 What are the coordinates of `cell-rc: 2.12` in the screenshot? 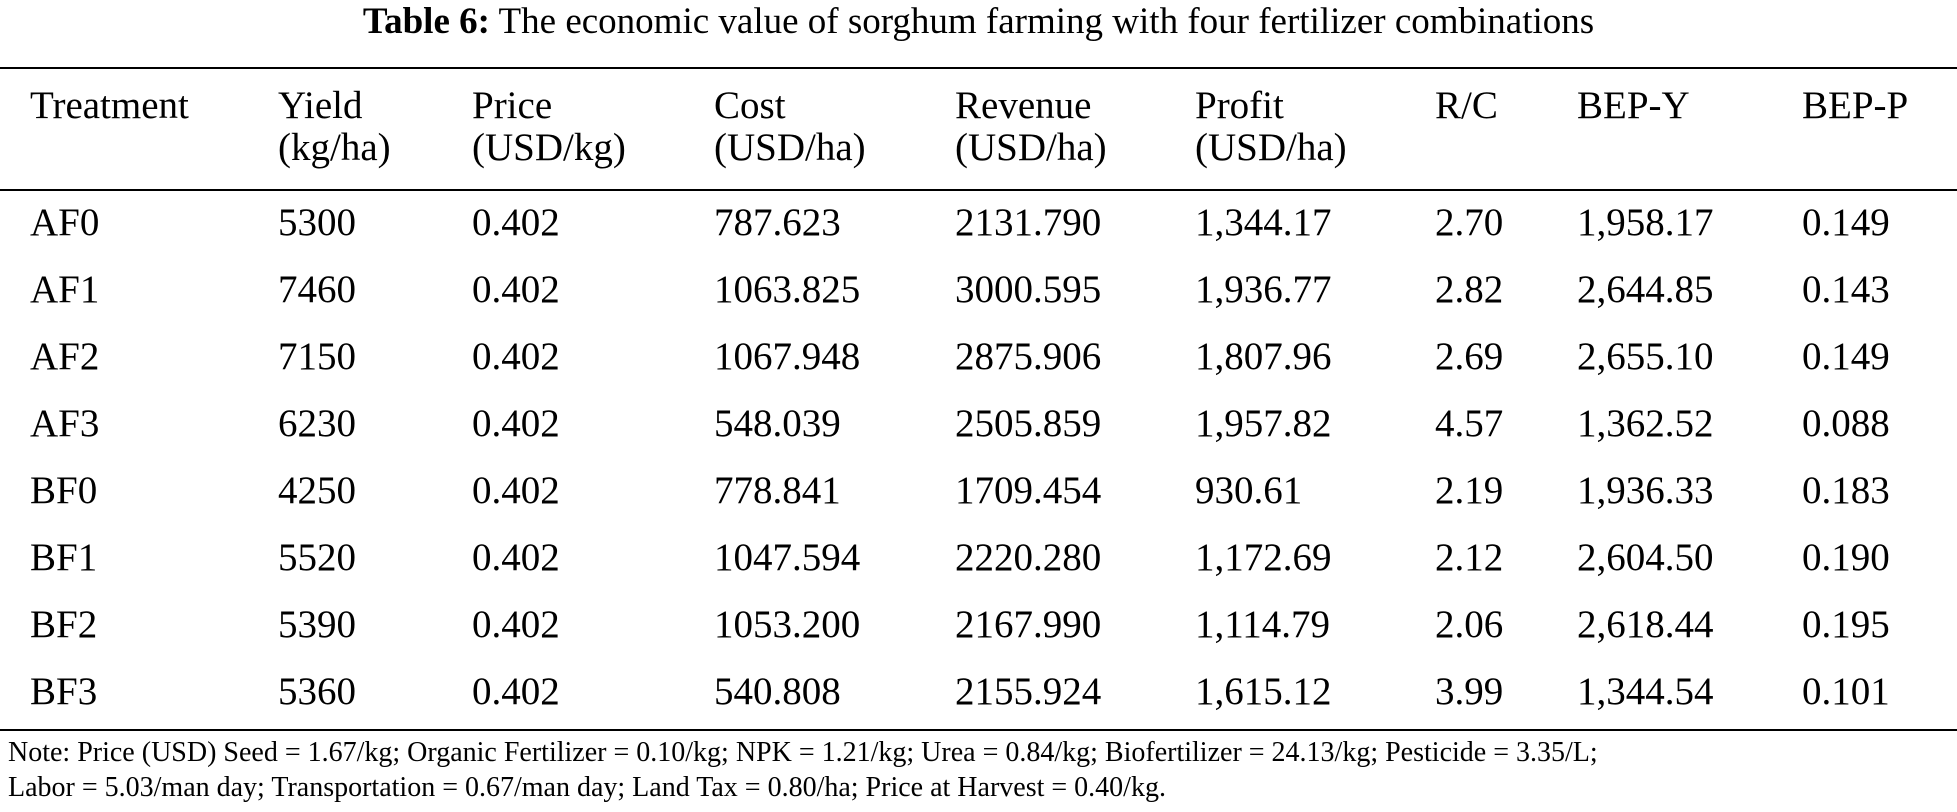 It's located at (1469, 557).